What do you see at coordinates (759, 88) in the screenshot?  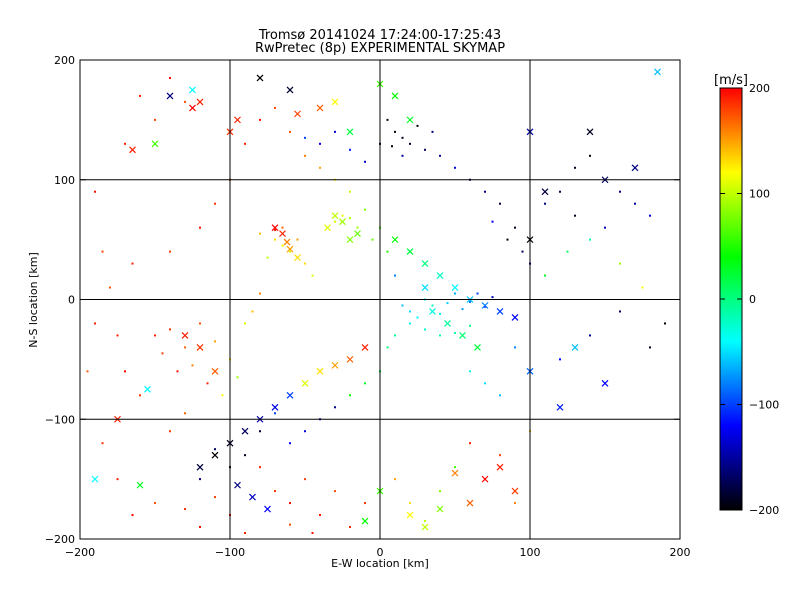 I see `colorbar-tick-label: 200` at bounding box center [759, 88].